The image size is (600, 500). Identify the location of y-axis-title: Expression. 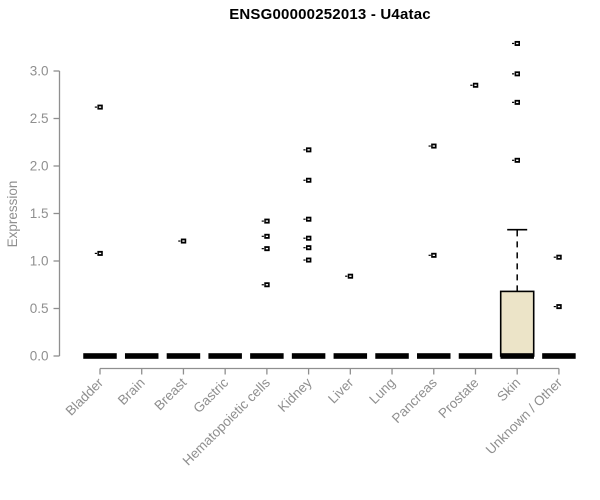
(12, 214).